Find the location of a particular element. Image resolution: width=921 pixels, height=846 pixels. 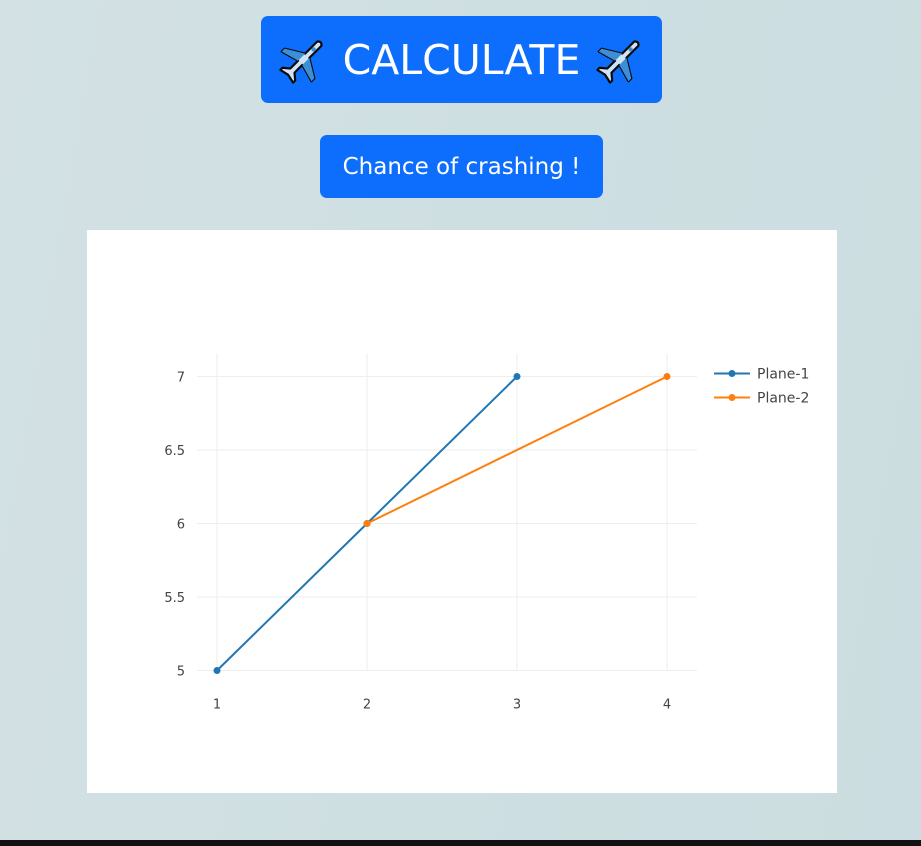

bottom-bar is located at coordinates (460, 843).